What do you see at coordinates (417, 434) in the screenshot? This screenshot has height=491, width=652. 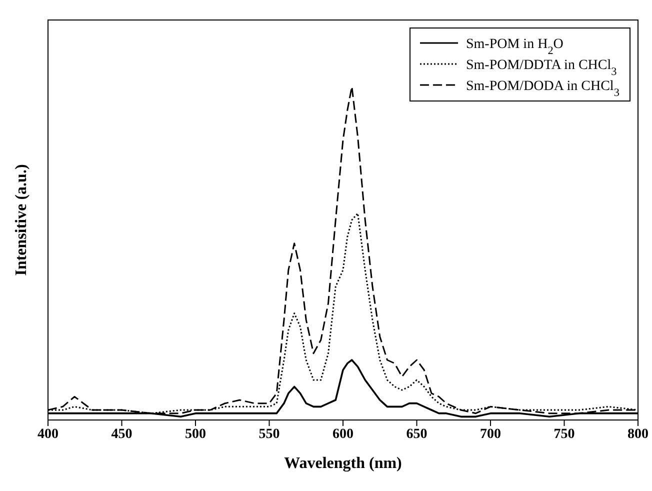 I see `x-tick-label: 650` at bounding box center [417, 434].